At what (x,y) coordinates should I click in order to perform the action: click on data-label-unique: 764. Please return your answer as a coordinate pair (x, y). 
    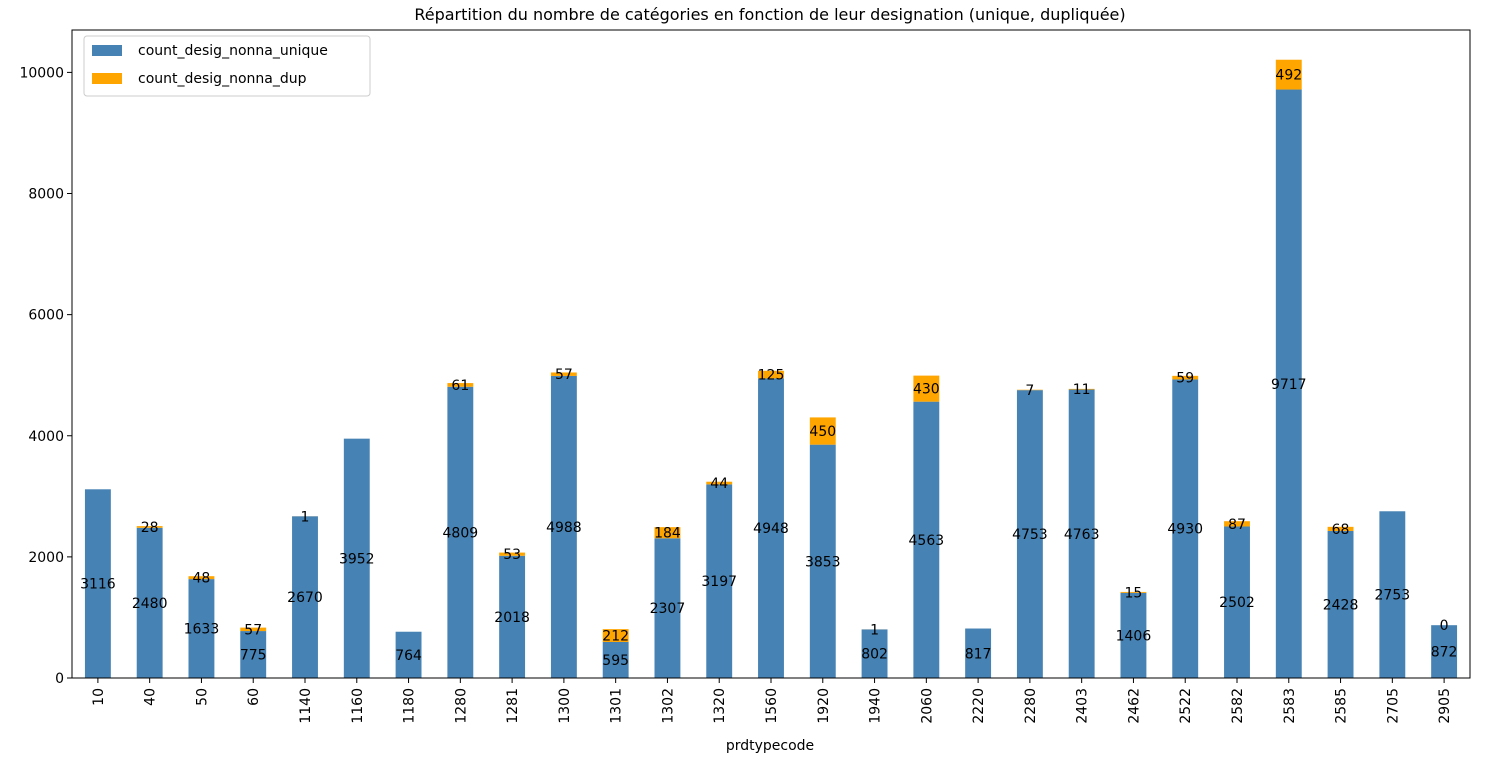
    Looking at the image, I should click on (408, 656).